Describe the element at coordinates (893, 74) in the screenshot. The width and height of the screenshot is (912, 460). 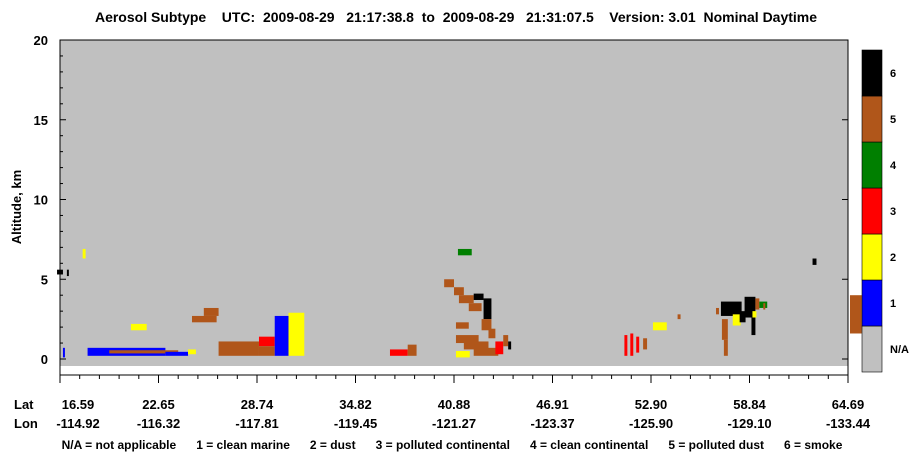
I see `colorbar-label: 6` at that location.